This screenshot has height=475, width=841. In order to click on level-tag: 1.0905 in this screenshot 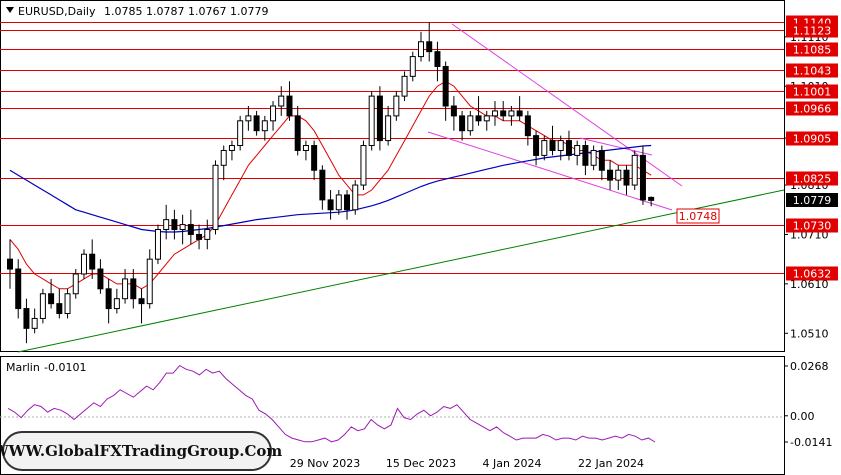, I will do `click(812, 139)`.